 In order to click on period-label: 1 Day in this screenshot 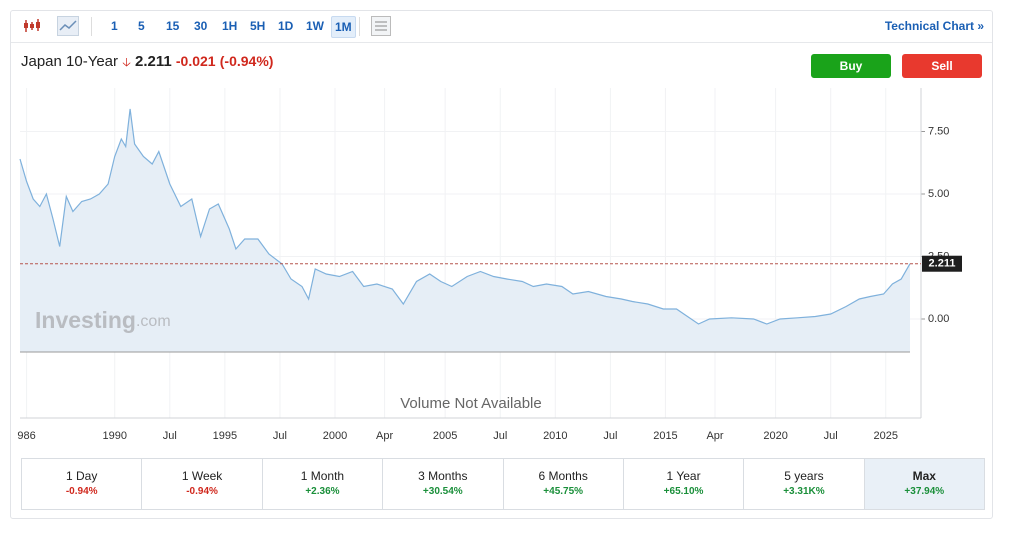, I will do `click(82, 476)`.